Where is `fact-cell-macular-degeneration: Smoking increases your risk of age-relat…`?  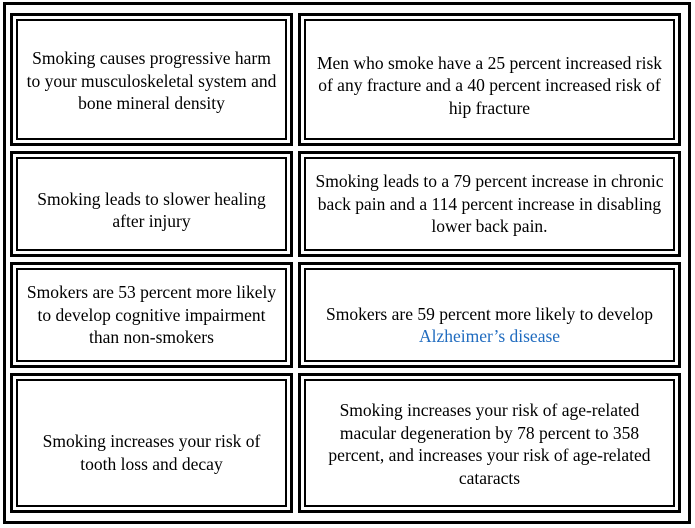
fact-cell-macular-degeneration: Smoking increases your risk of age-relat… is located at coordinates (489, 443).